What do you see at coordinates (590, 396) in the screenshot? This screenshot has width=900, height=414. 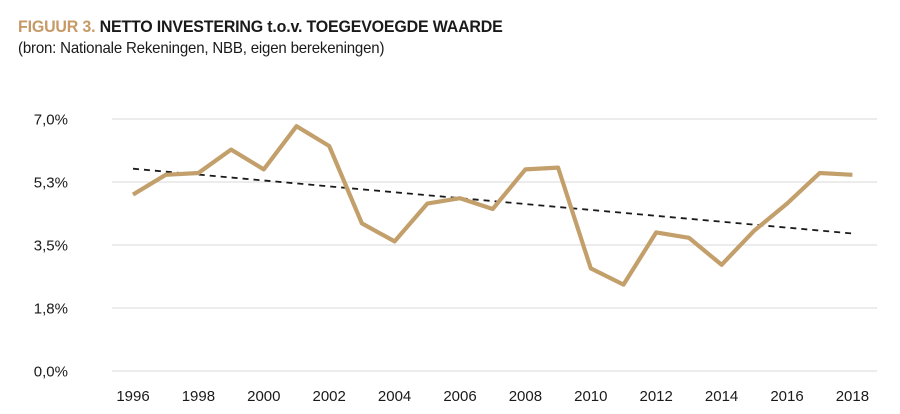 I see `x-tick-label: 2010` at bounding box center [590, 396].